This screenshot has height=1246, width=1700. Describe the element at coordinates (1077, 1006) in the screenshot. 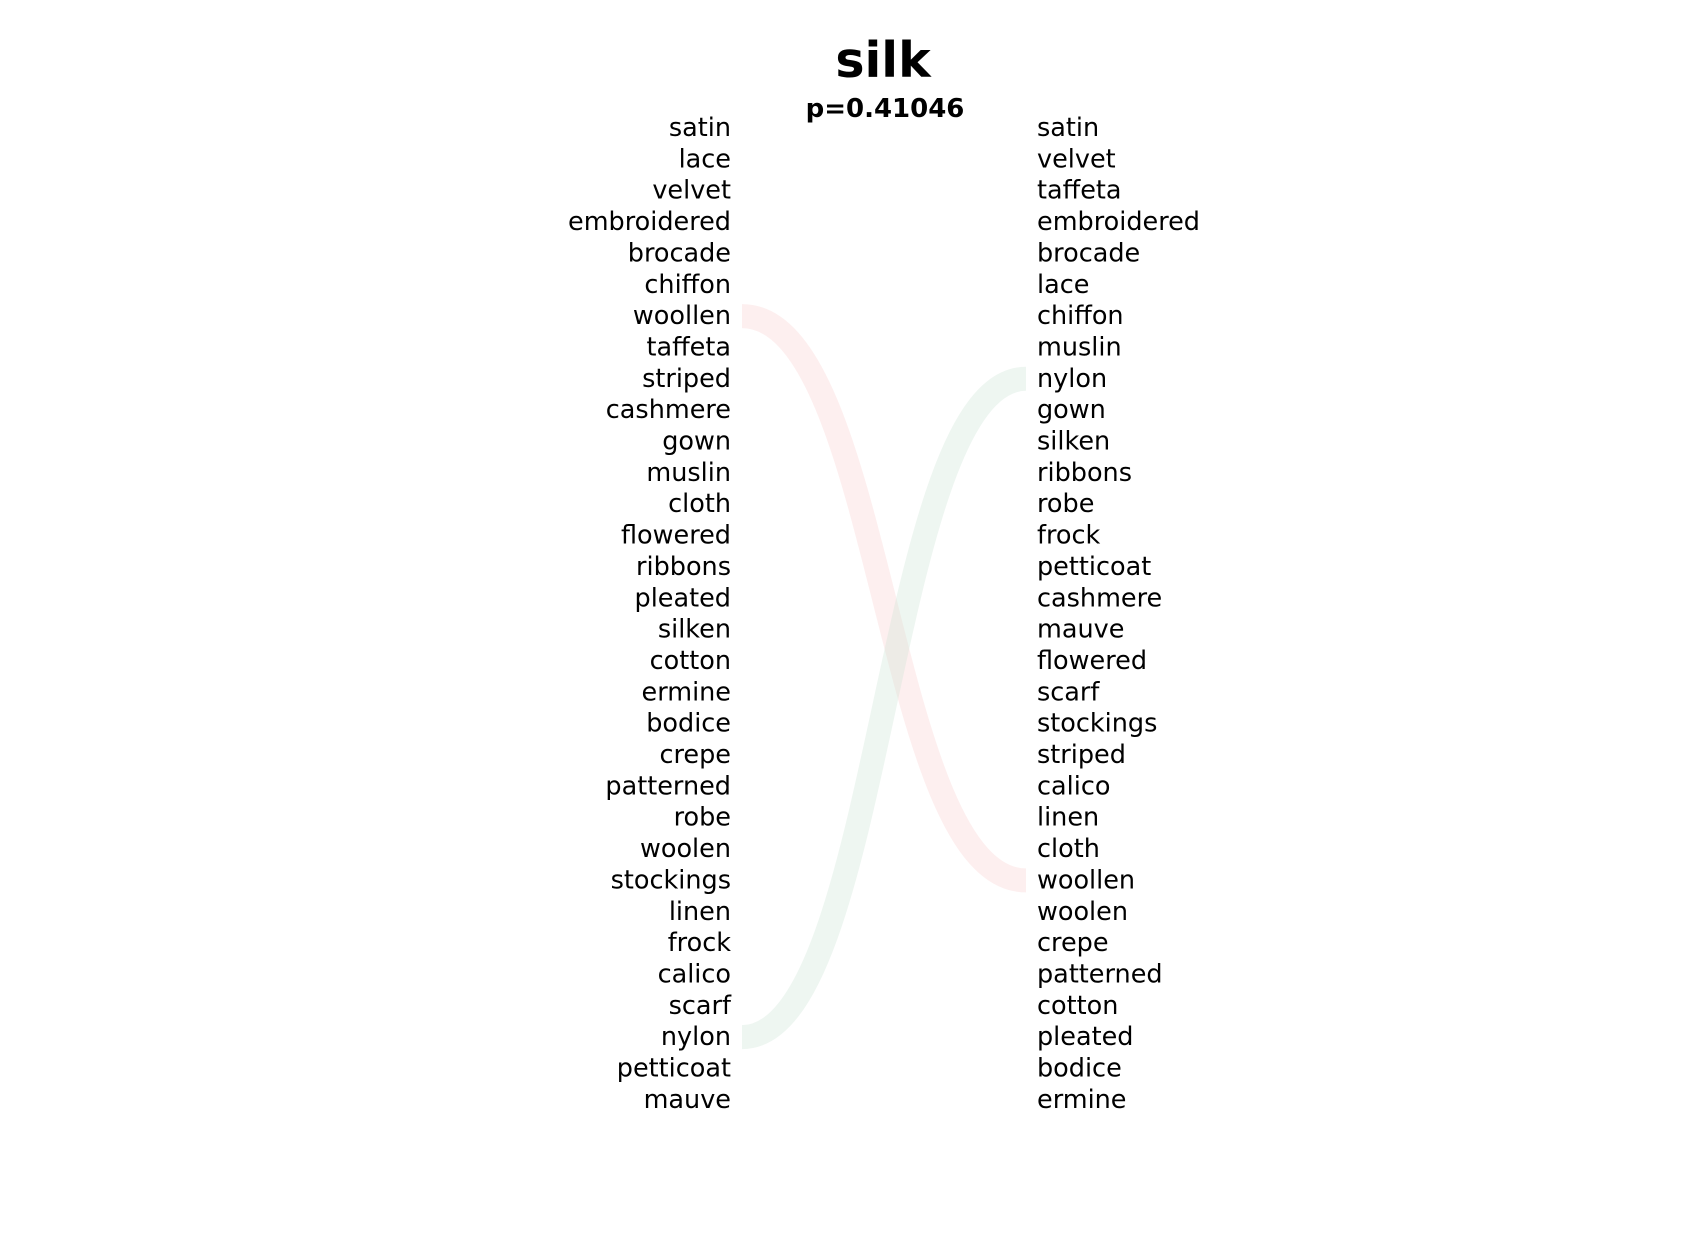

I see `right-rank-word: cotton` at that location.